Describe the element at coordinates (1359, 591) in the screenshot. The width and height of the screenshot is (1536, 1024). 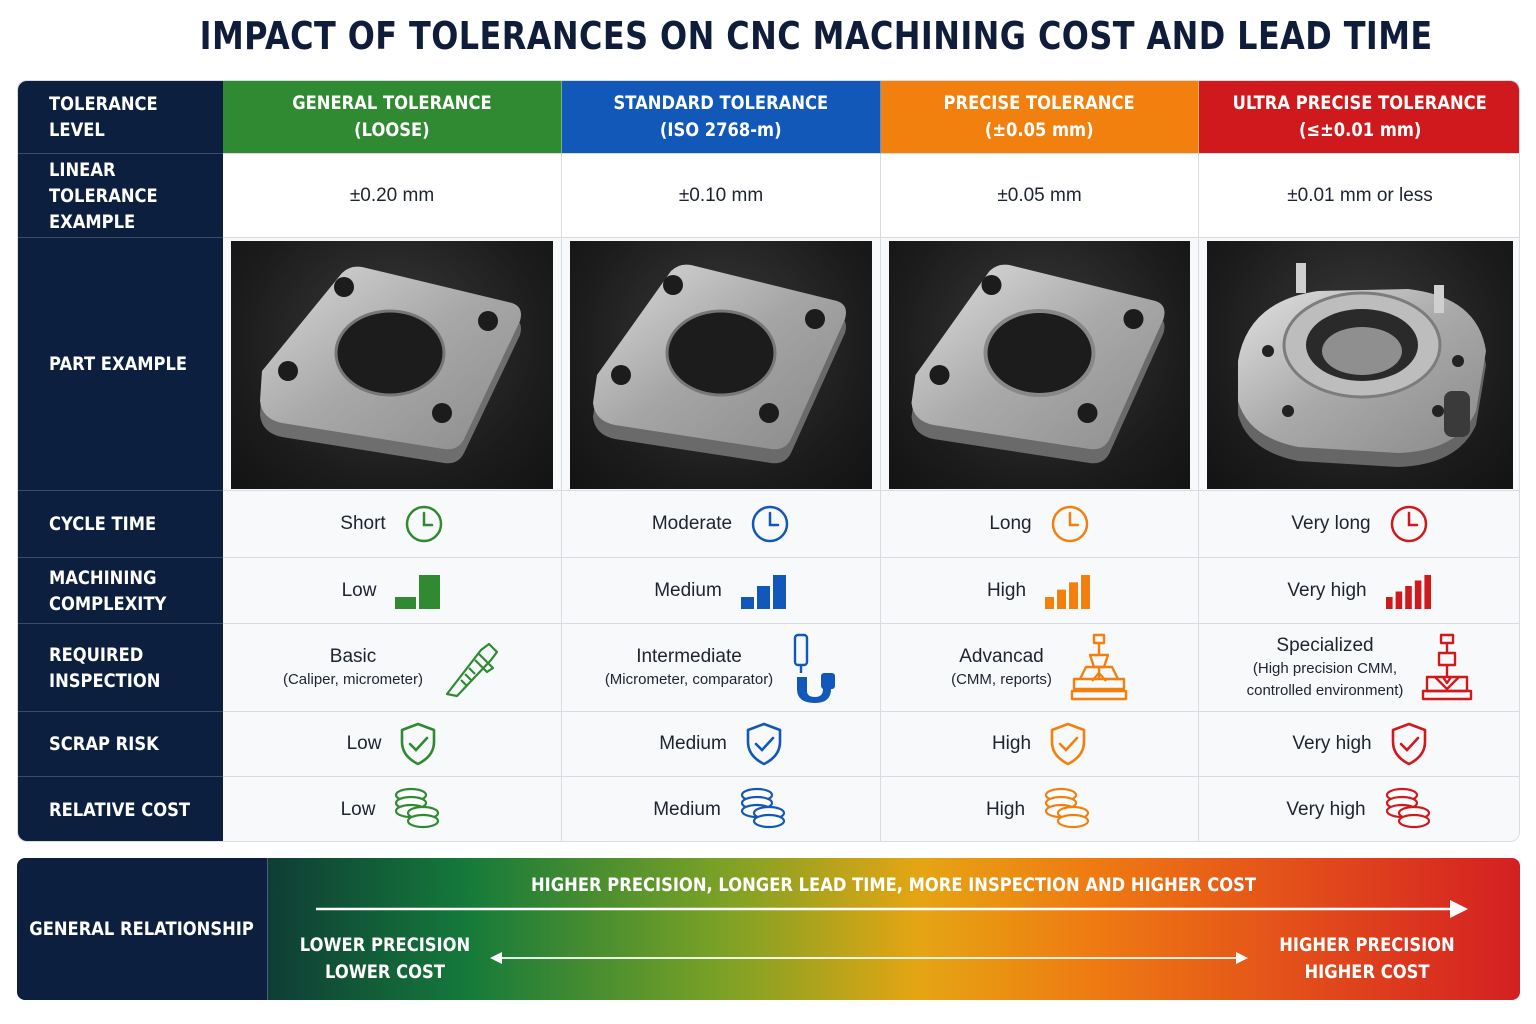
I see `complexity-ultra: Very high` at that location.